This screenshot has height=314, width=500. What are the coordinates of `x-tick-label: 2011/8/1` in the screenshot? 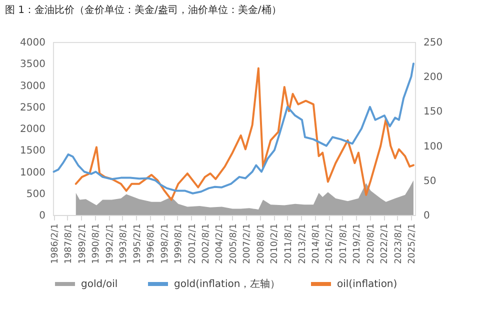 It's located at (289, 244).